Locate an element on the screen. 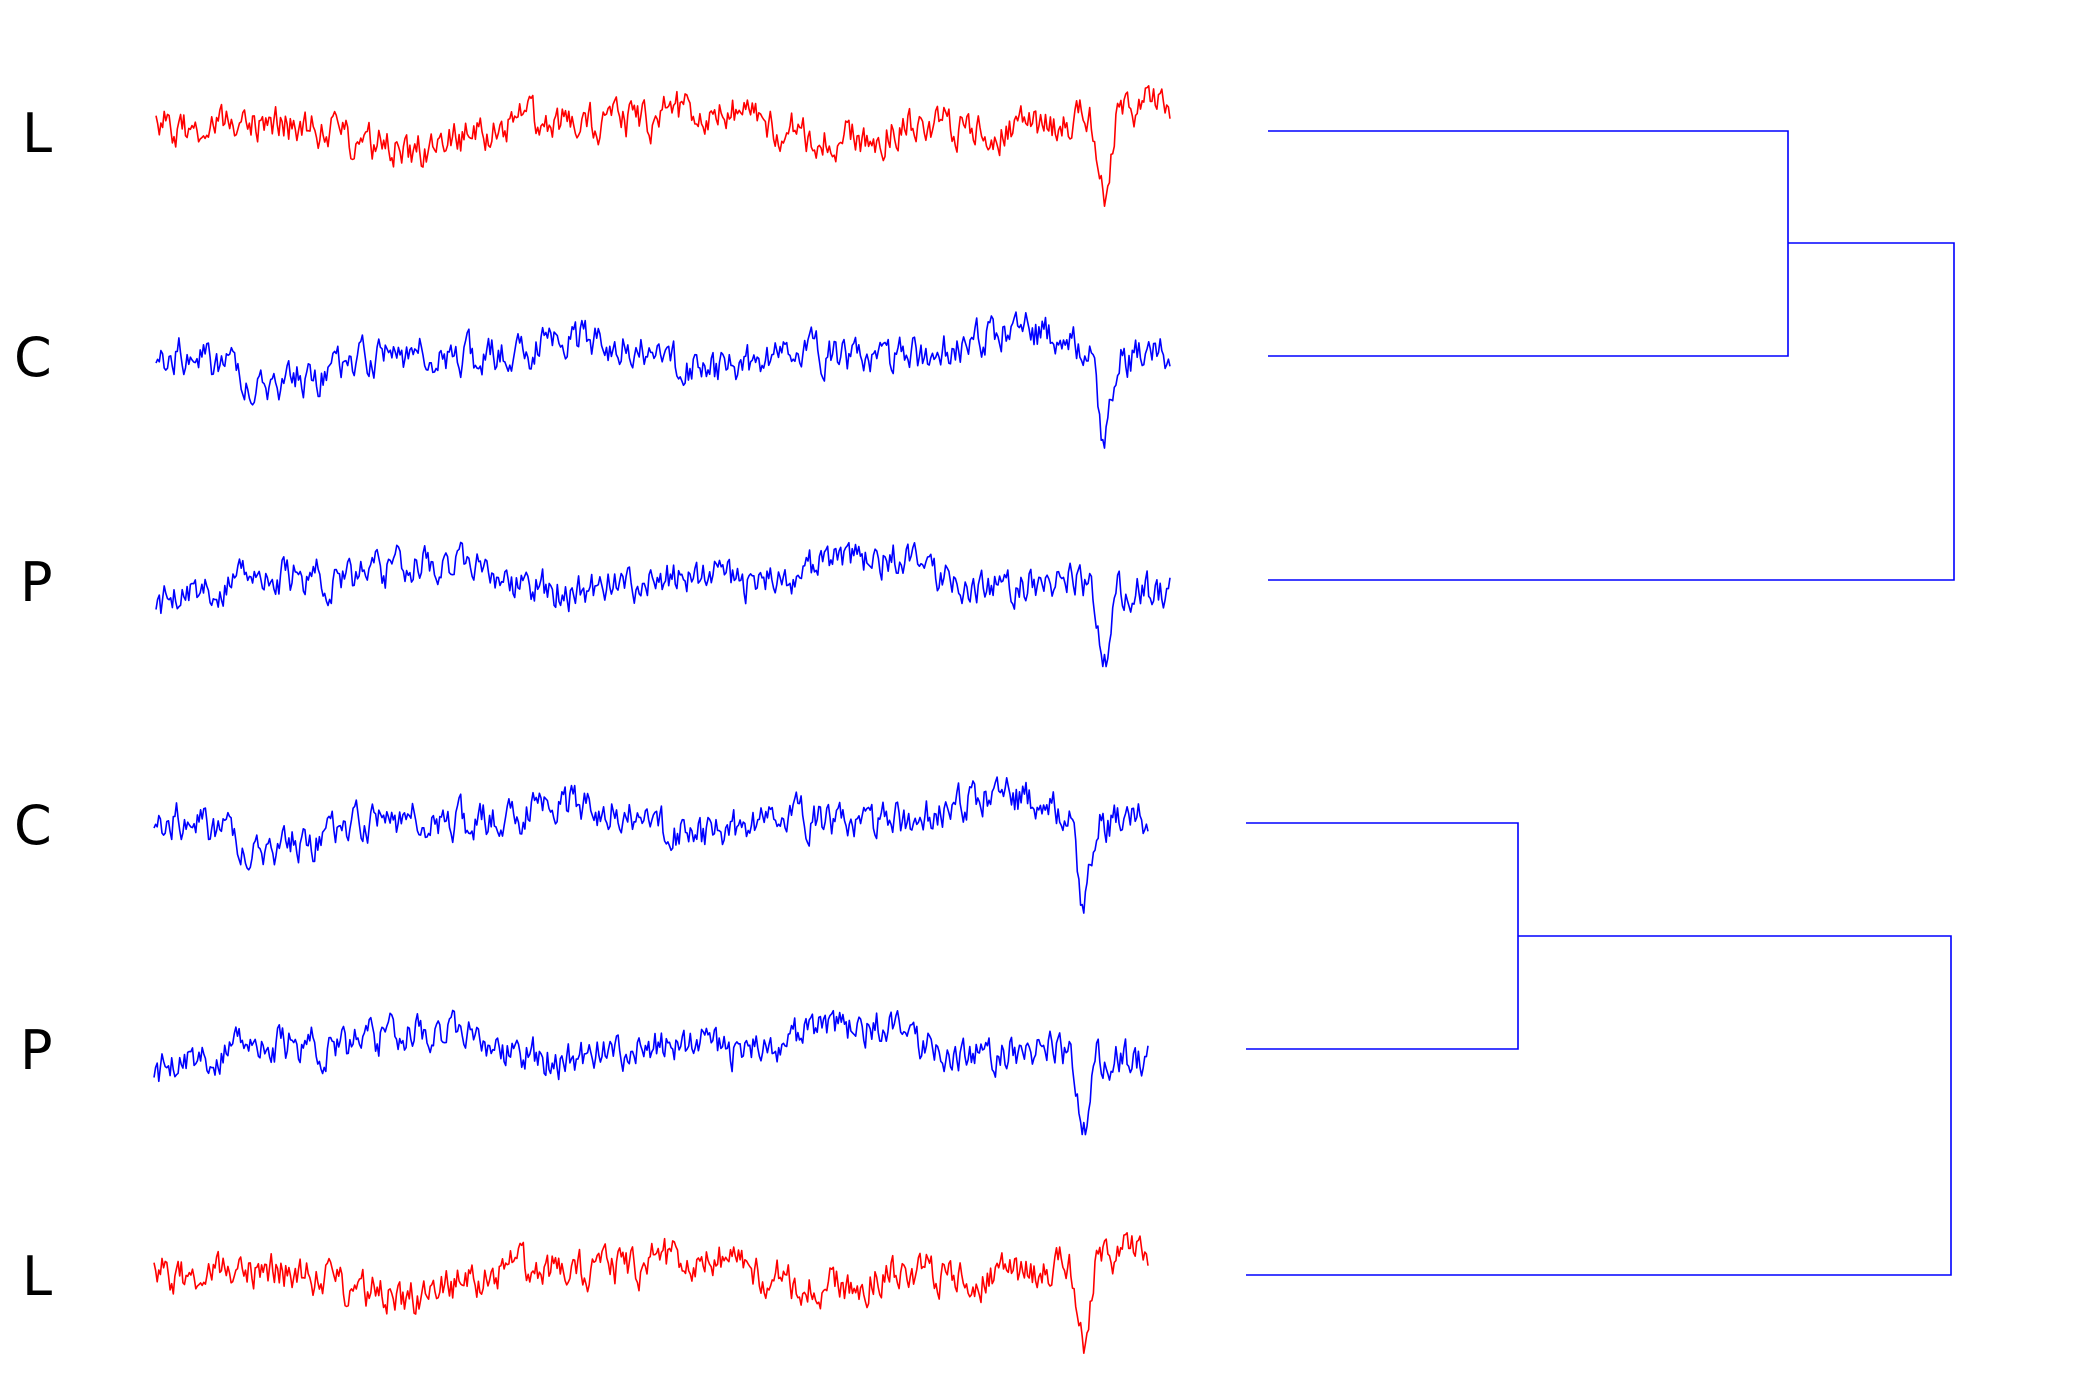  row-label-5: P is located at coordinates (36, 1050).